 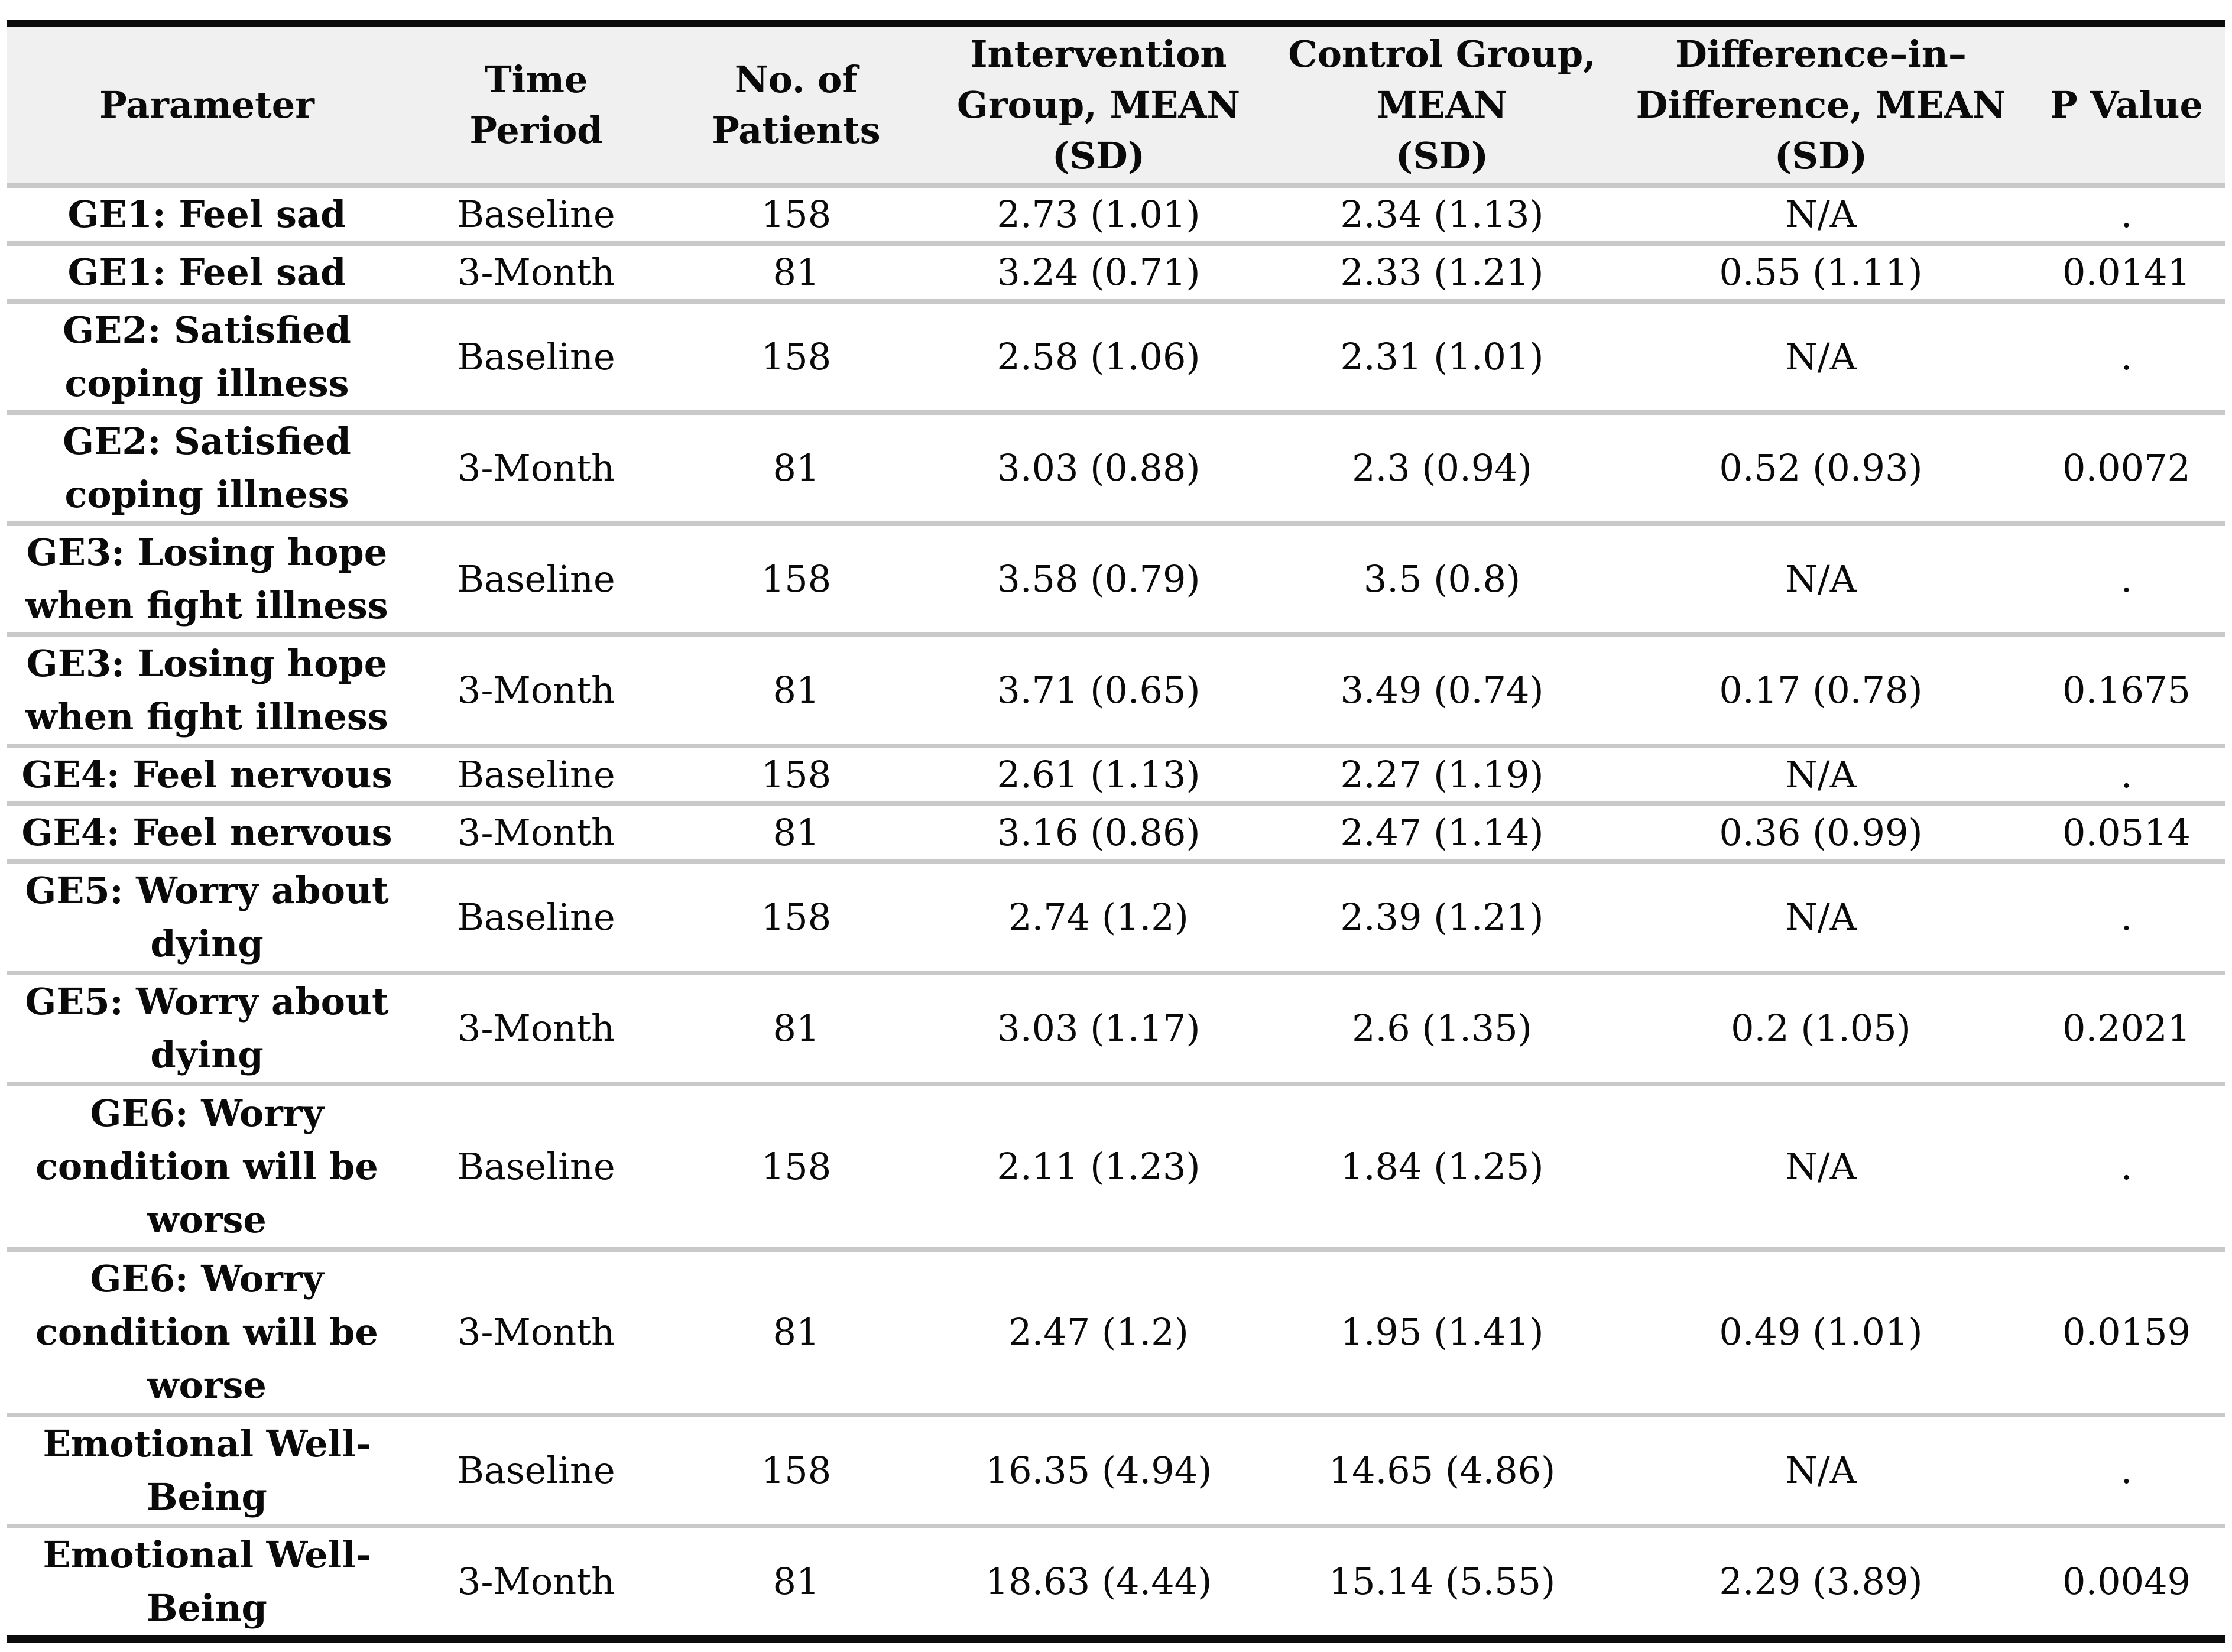 What do you see at coordinates (1098, 217) in the screenshot?
I see `cell-intervention-mean-sd: 2.73 (1.01)` at bounding box center [1098, 217].